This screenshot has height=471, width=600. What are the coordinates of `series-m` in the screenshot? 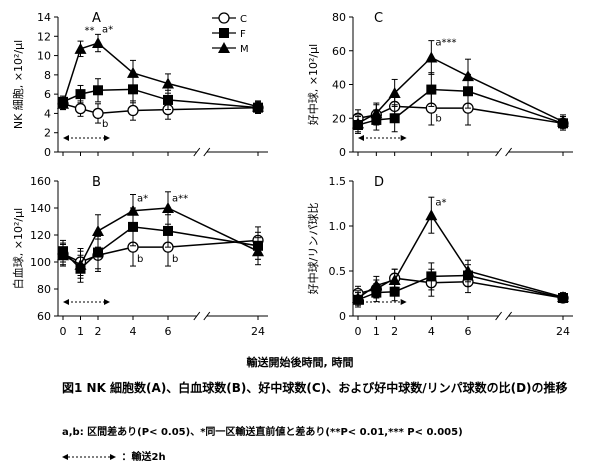 It's located at (160, 235).